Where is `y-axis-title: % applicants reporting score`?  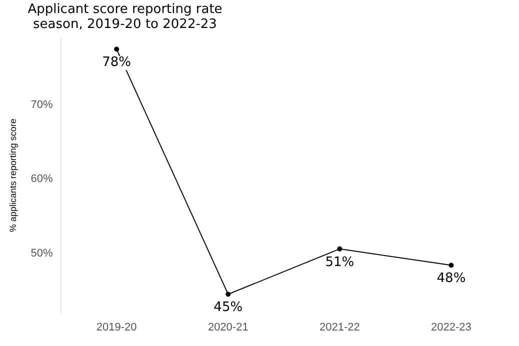 y-axis-title: % applicants reporting score is located at coordinates (13, 175).